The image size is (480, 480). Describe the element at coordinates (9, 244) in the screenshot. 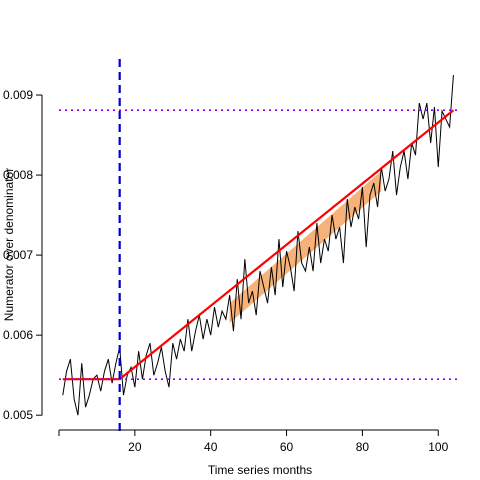

I see `y-axis-title: Numerator over denominator` at that location.